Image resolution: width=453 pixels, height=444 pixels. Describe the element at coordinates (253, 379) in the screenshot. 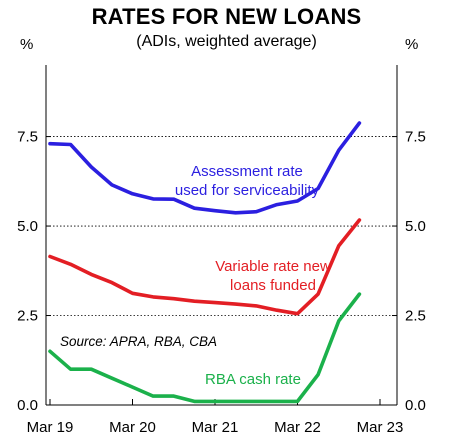

I see `series-label-3: RBA cash rate` at that location.